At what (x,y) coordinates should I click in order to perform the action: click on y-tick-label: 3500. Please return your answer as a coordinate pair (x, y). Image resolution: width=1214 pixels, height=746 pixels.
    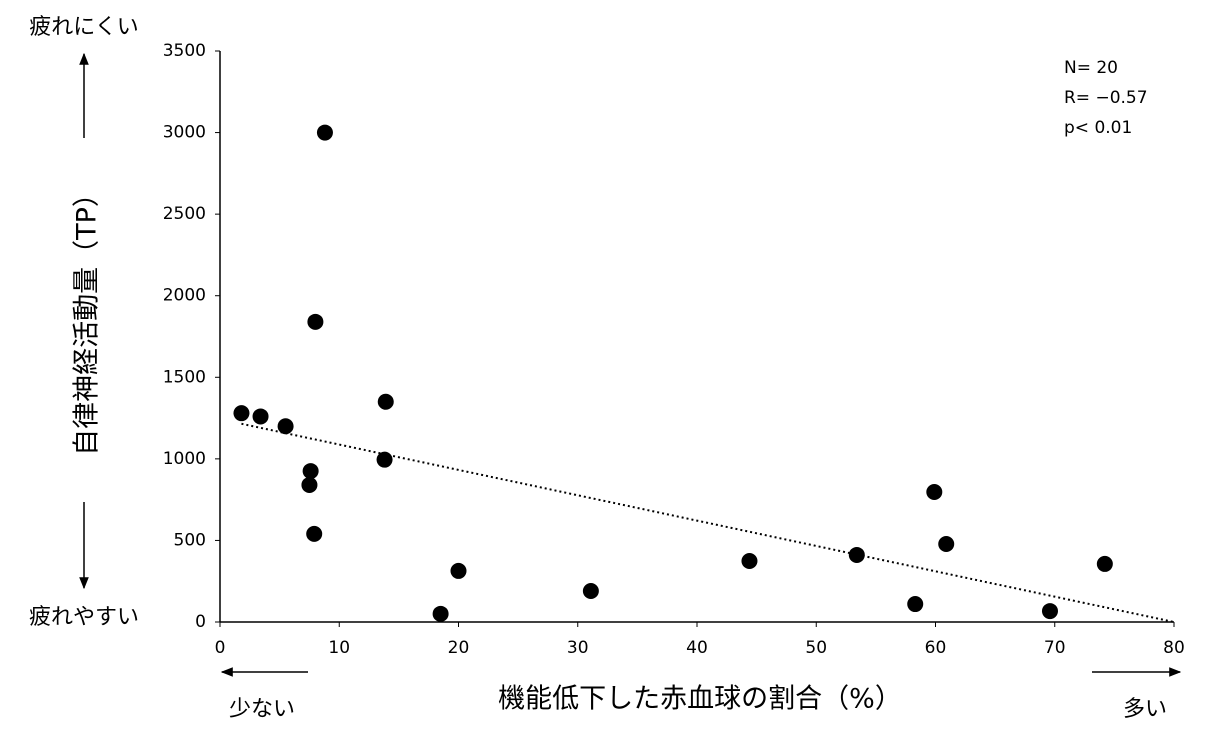
    Looking at the image, I should click on (184, 51).